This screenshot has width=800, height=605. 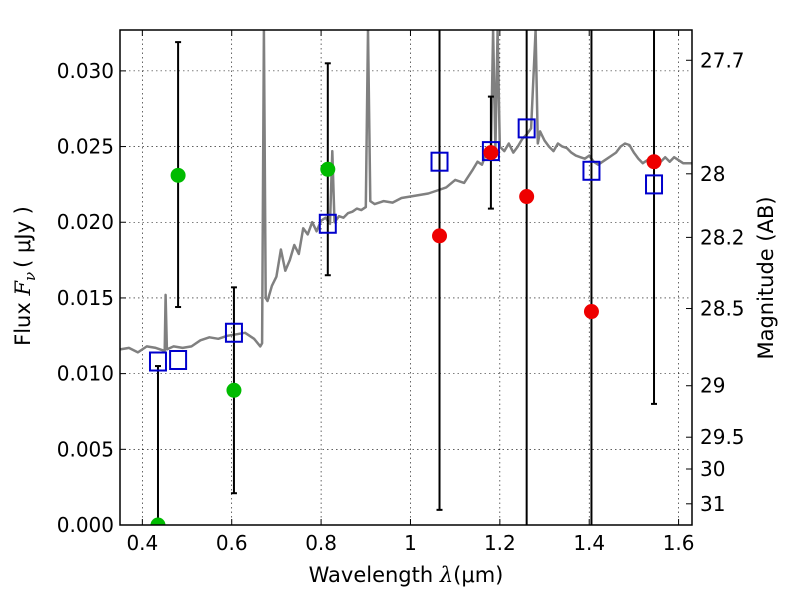 I want to click on x-tick-label: 0.4, so click(x=142, y=543).